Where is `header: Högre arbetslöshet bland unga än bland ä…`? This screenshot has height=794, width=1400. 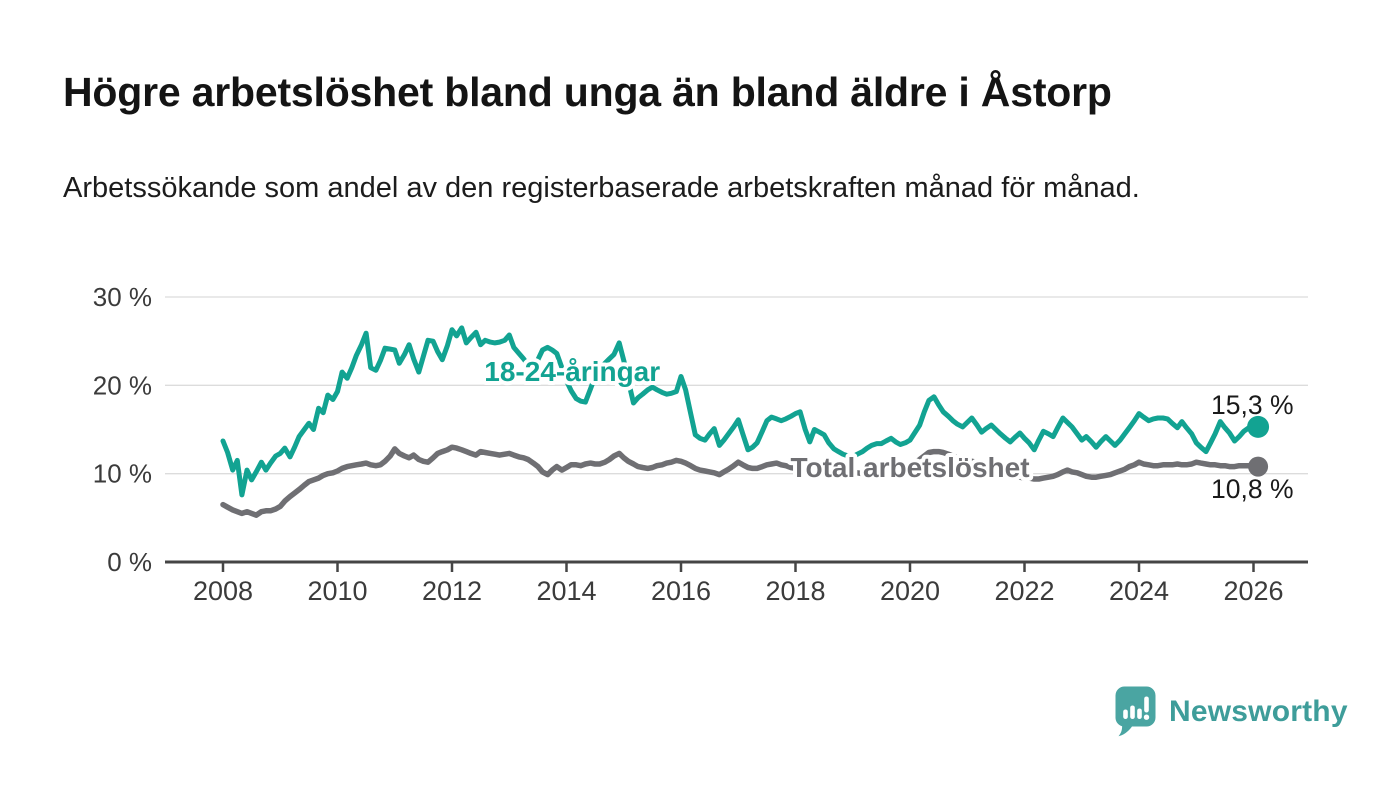 header: Högre arbetslöshet bland unga än bland ä… is located at coordinates (703, 92).